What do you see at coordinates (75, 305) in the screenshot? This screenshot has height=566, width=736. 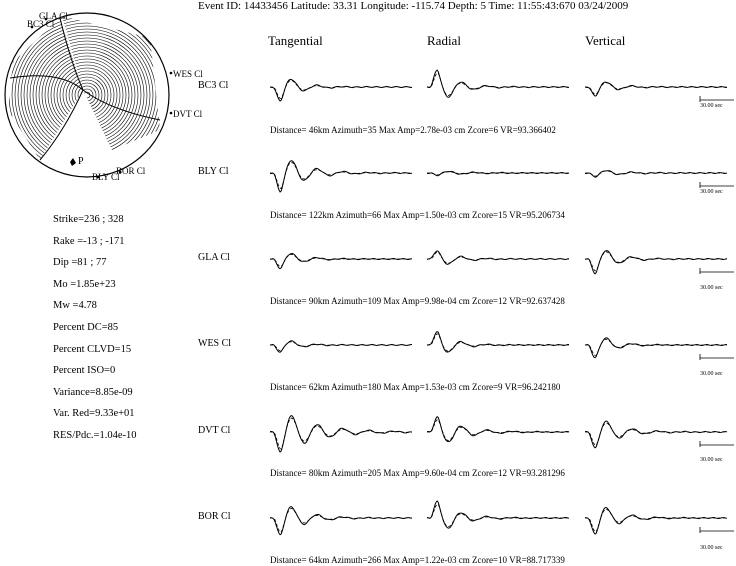 I see `param-mw: Mw =4.78` at bounding box center [75, 305].